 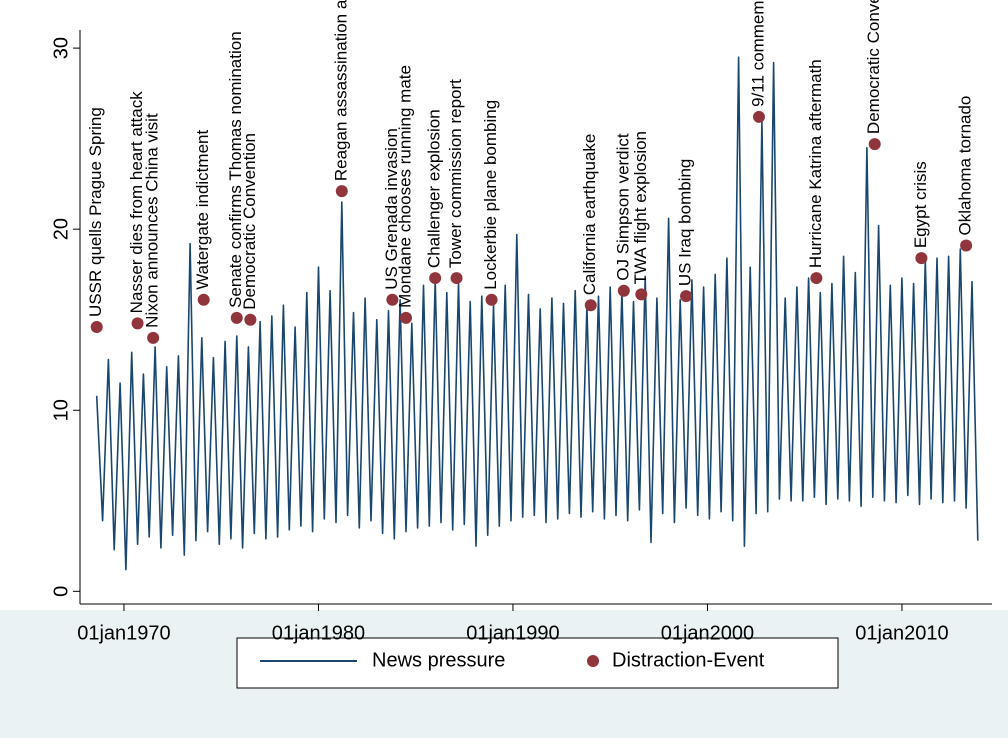 I want to click on event-label: Mondane chooses running mate, so click(x=404, y=186).